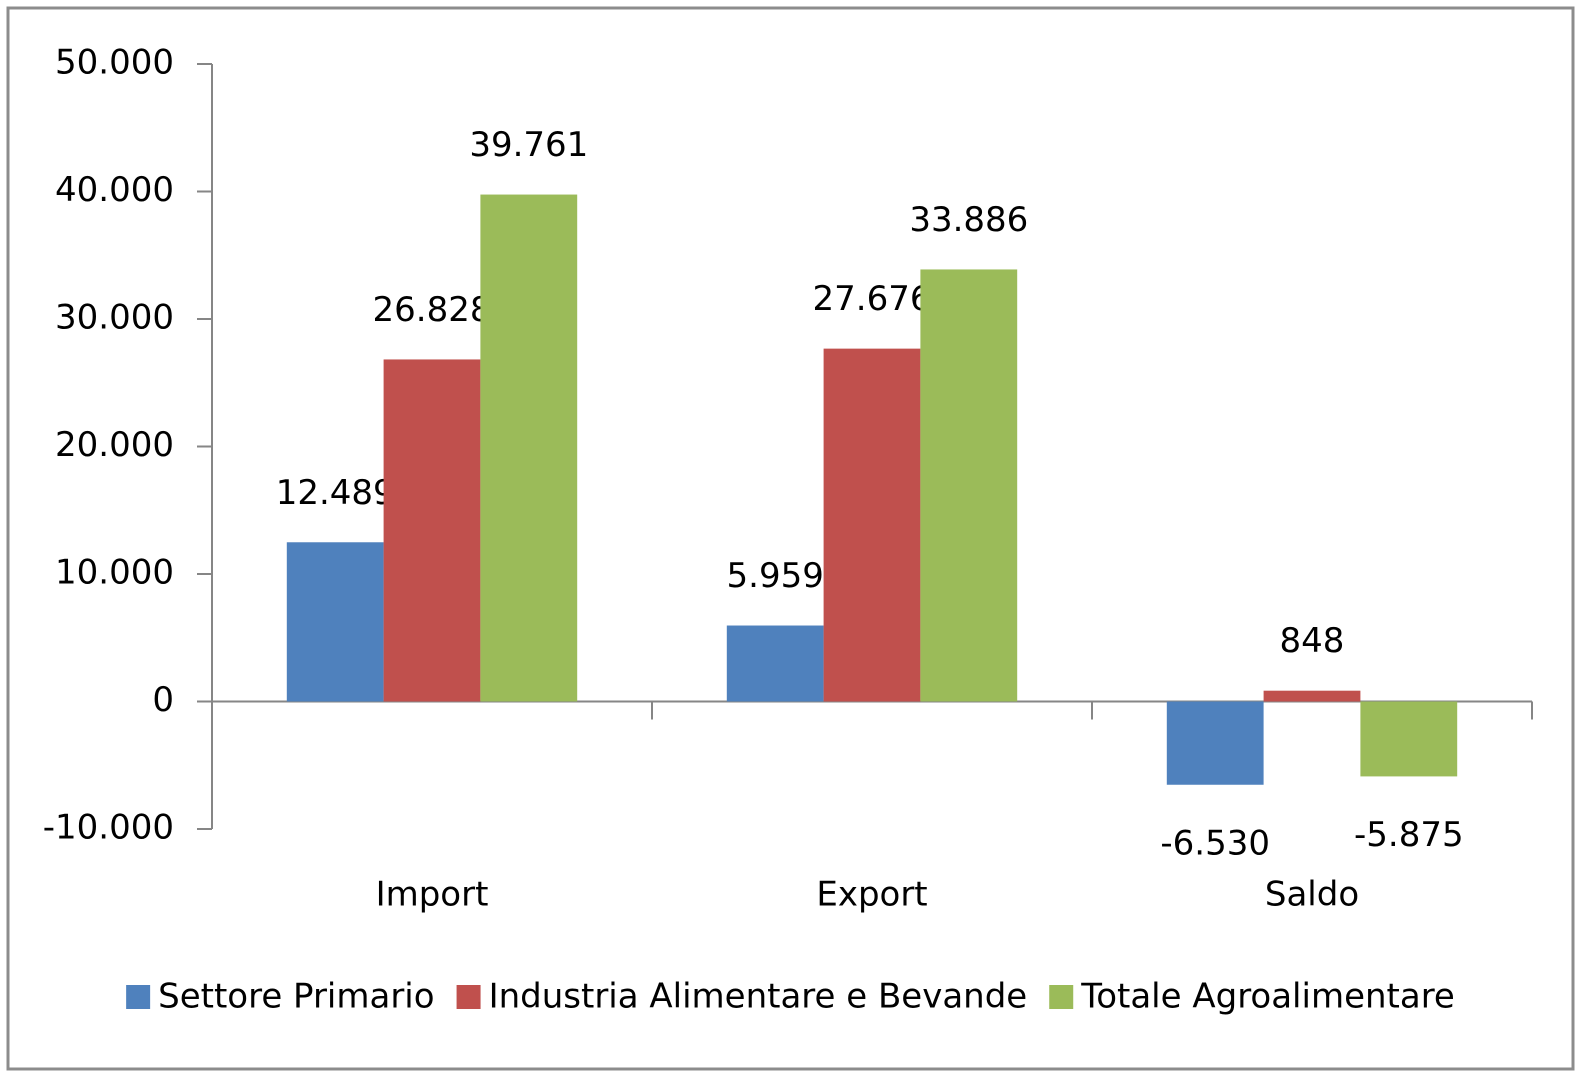  What do you see at coordinates (1312, 895) in the screenshot?
I see `x-tick-label: Saldo` at bounding box center [1312, 895].